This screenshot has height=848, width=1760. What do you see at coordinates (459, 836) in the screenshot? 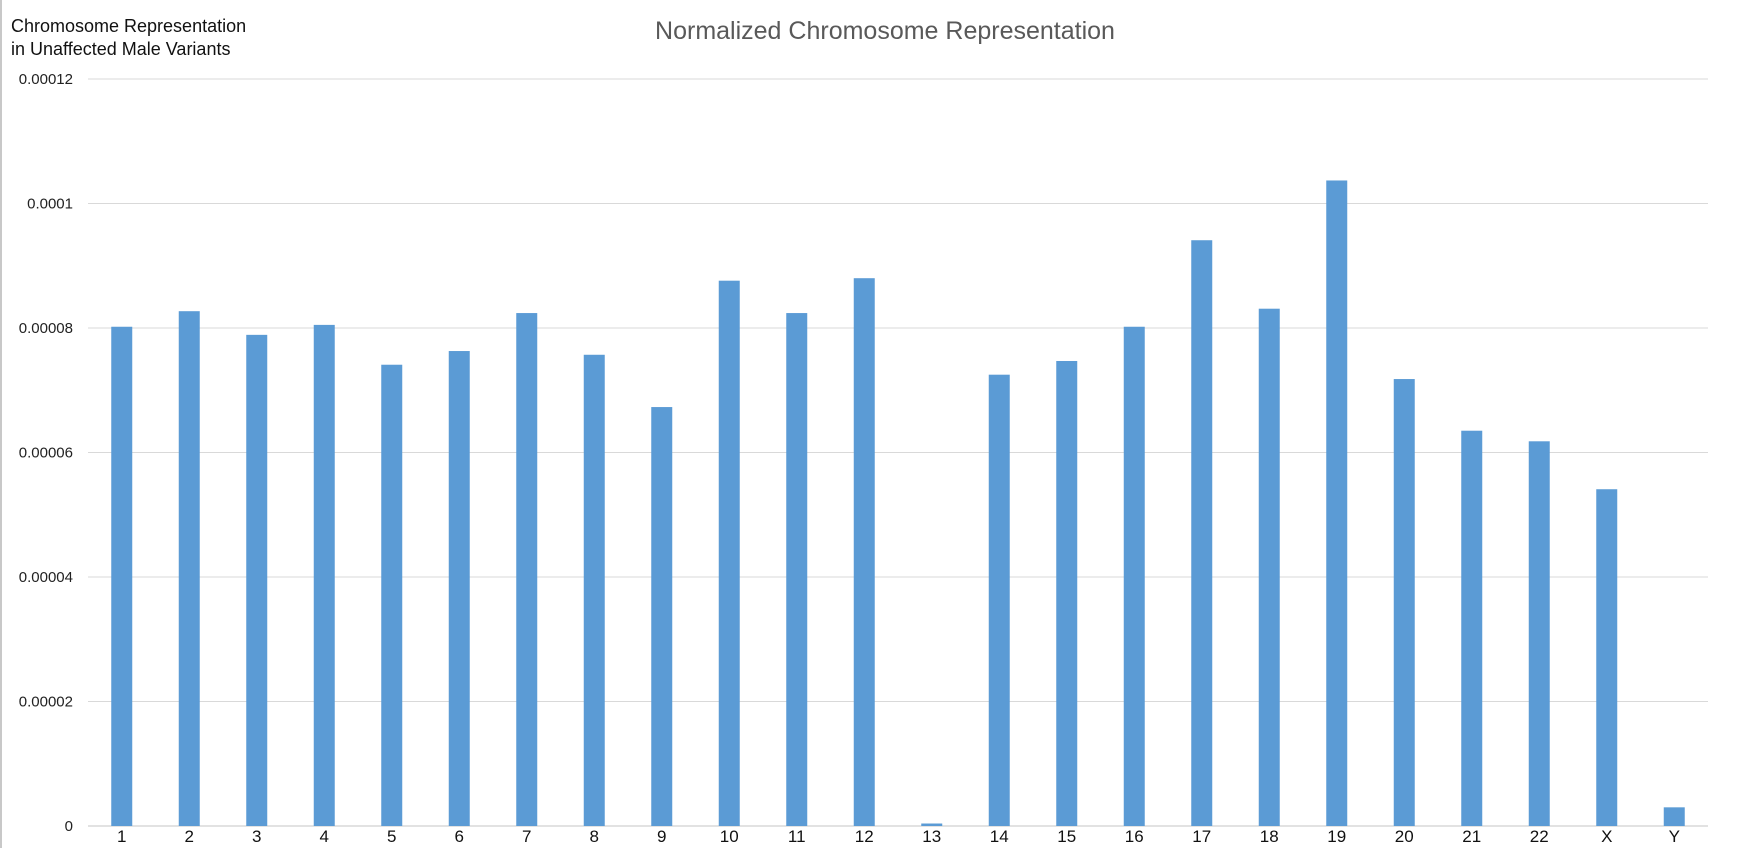
I see `x-tick-label: 6` at bounding box center [459, 836].